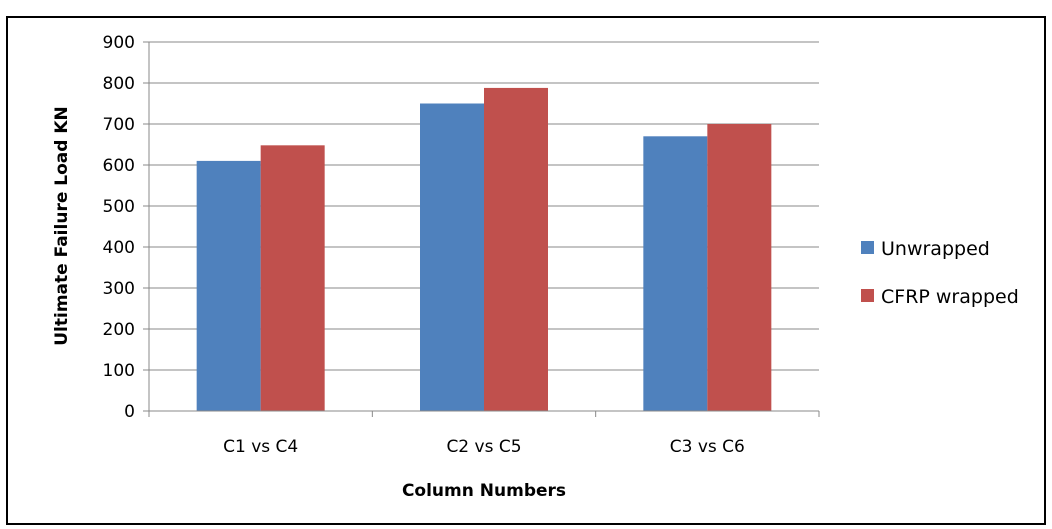 The image size is (1052, 529). I want to click on y-tick-label: 800, so click(119, 84).